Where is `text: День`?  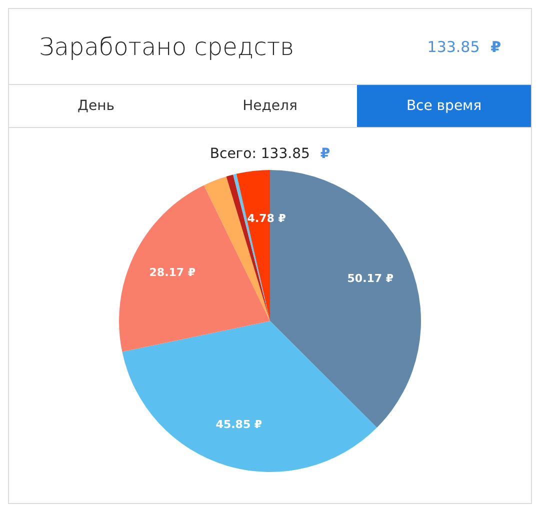
text: День is located at coordinates (96, 106).